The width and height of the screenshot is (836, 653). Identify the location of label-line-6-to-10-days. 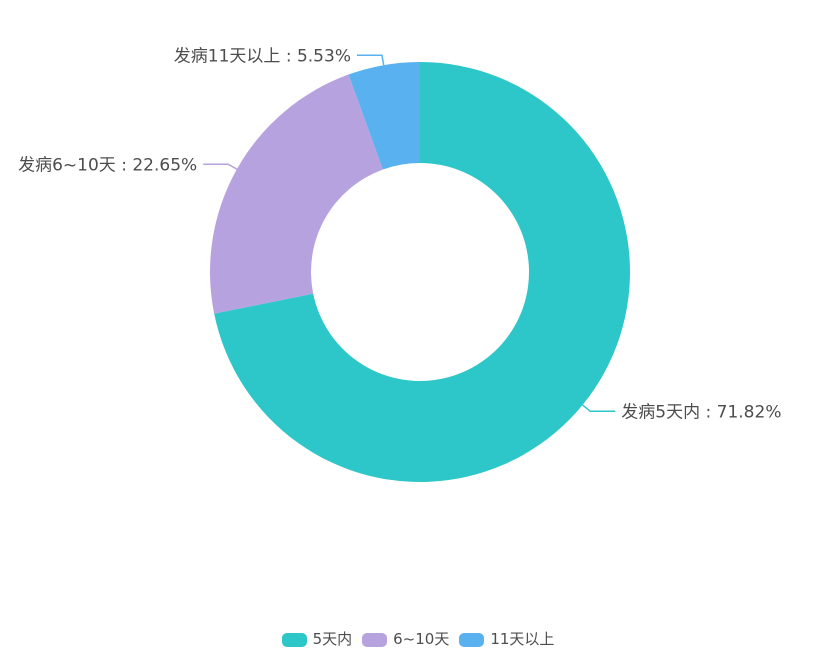
(220, 166).